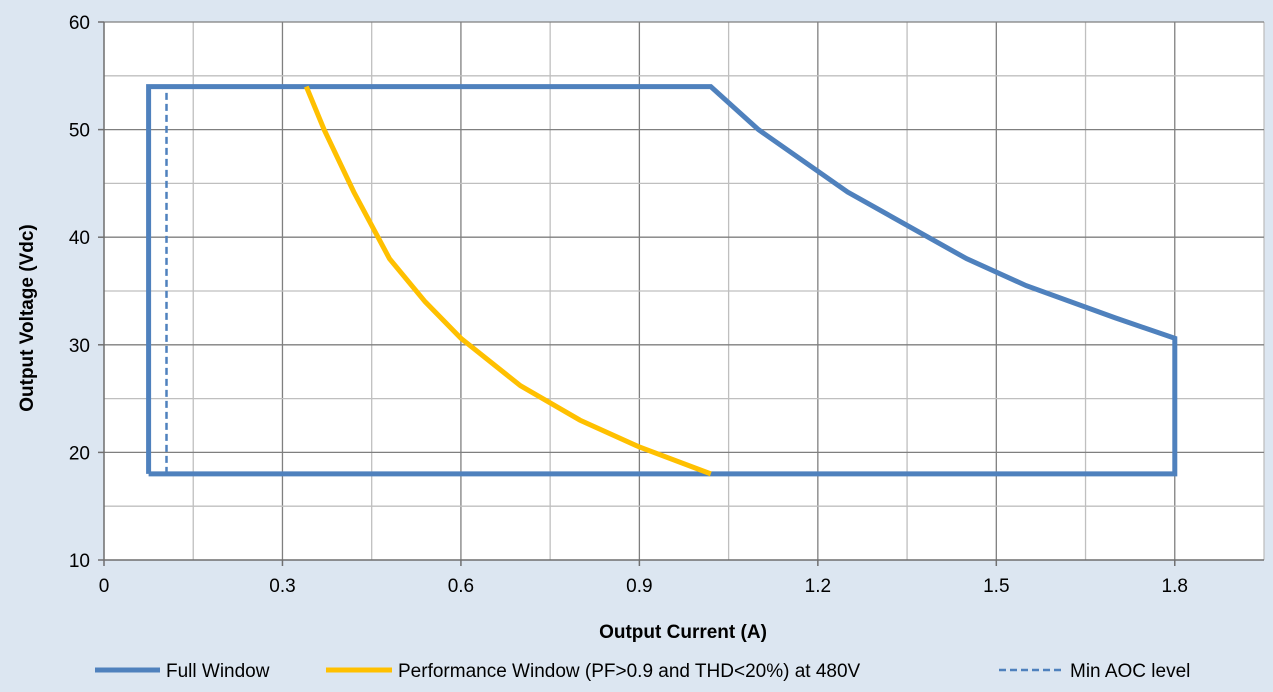 The image size is (1273, 692). Describe the element at coordinates (79, 453) in the screenshot. I see `y-tick-label: 20` at that location.